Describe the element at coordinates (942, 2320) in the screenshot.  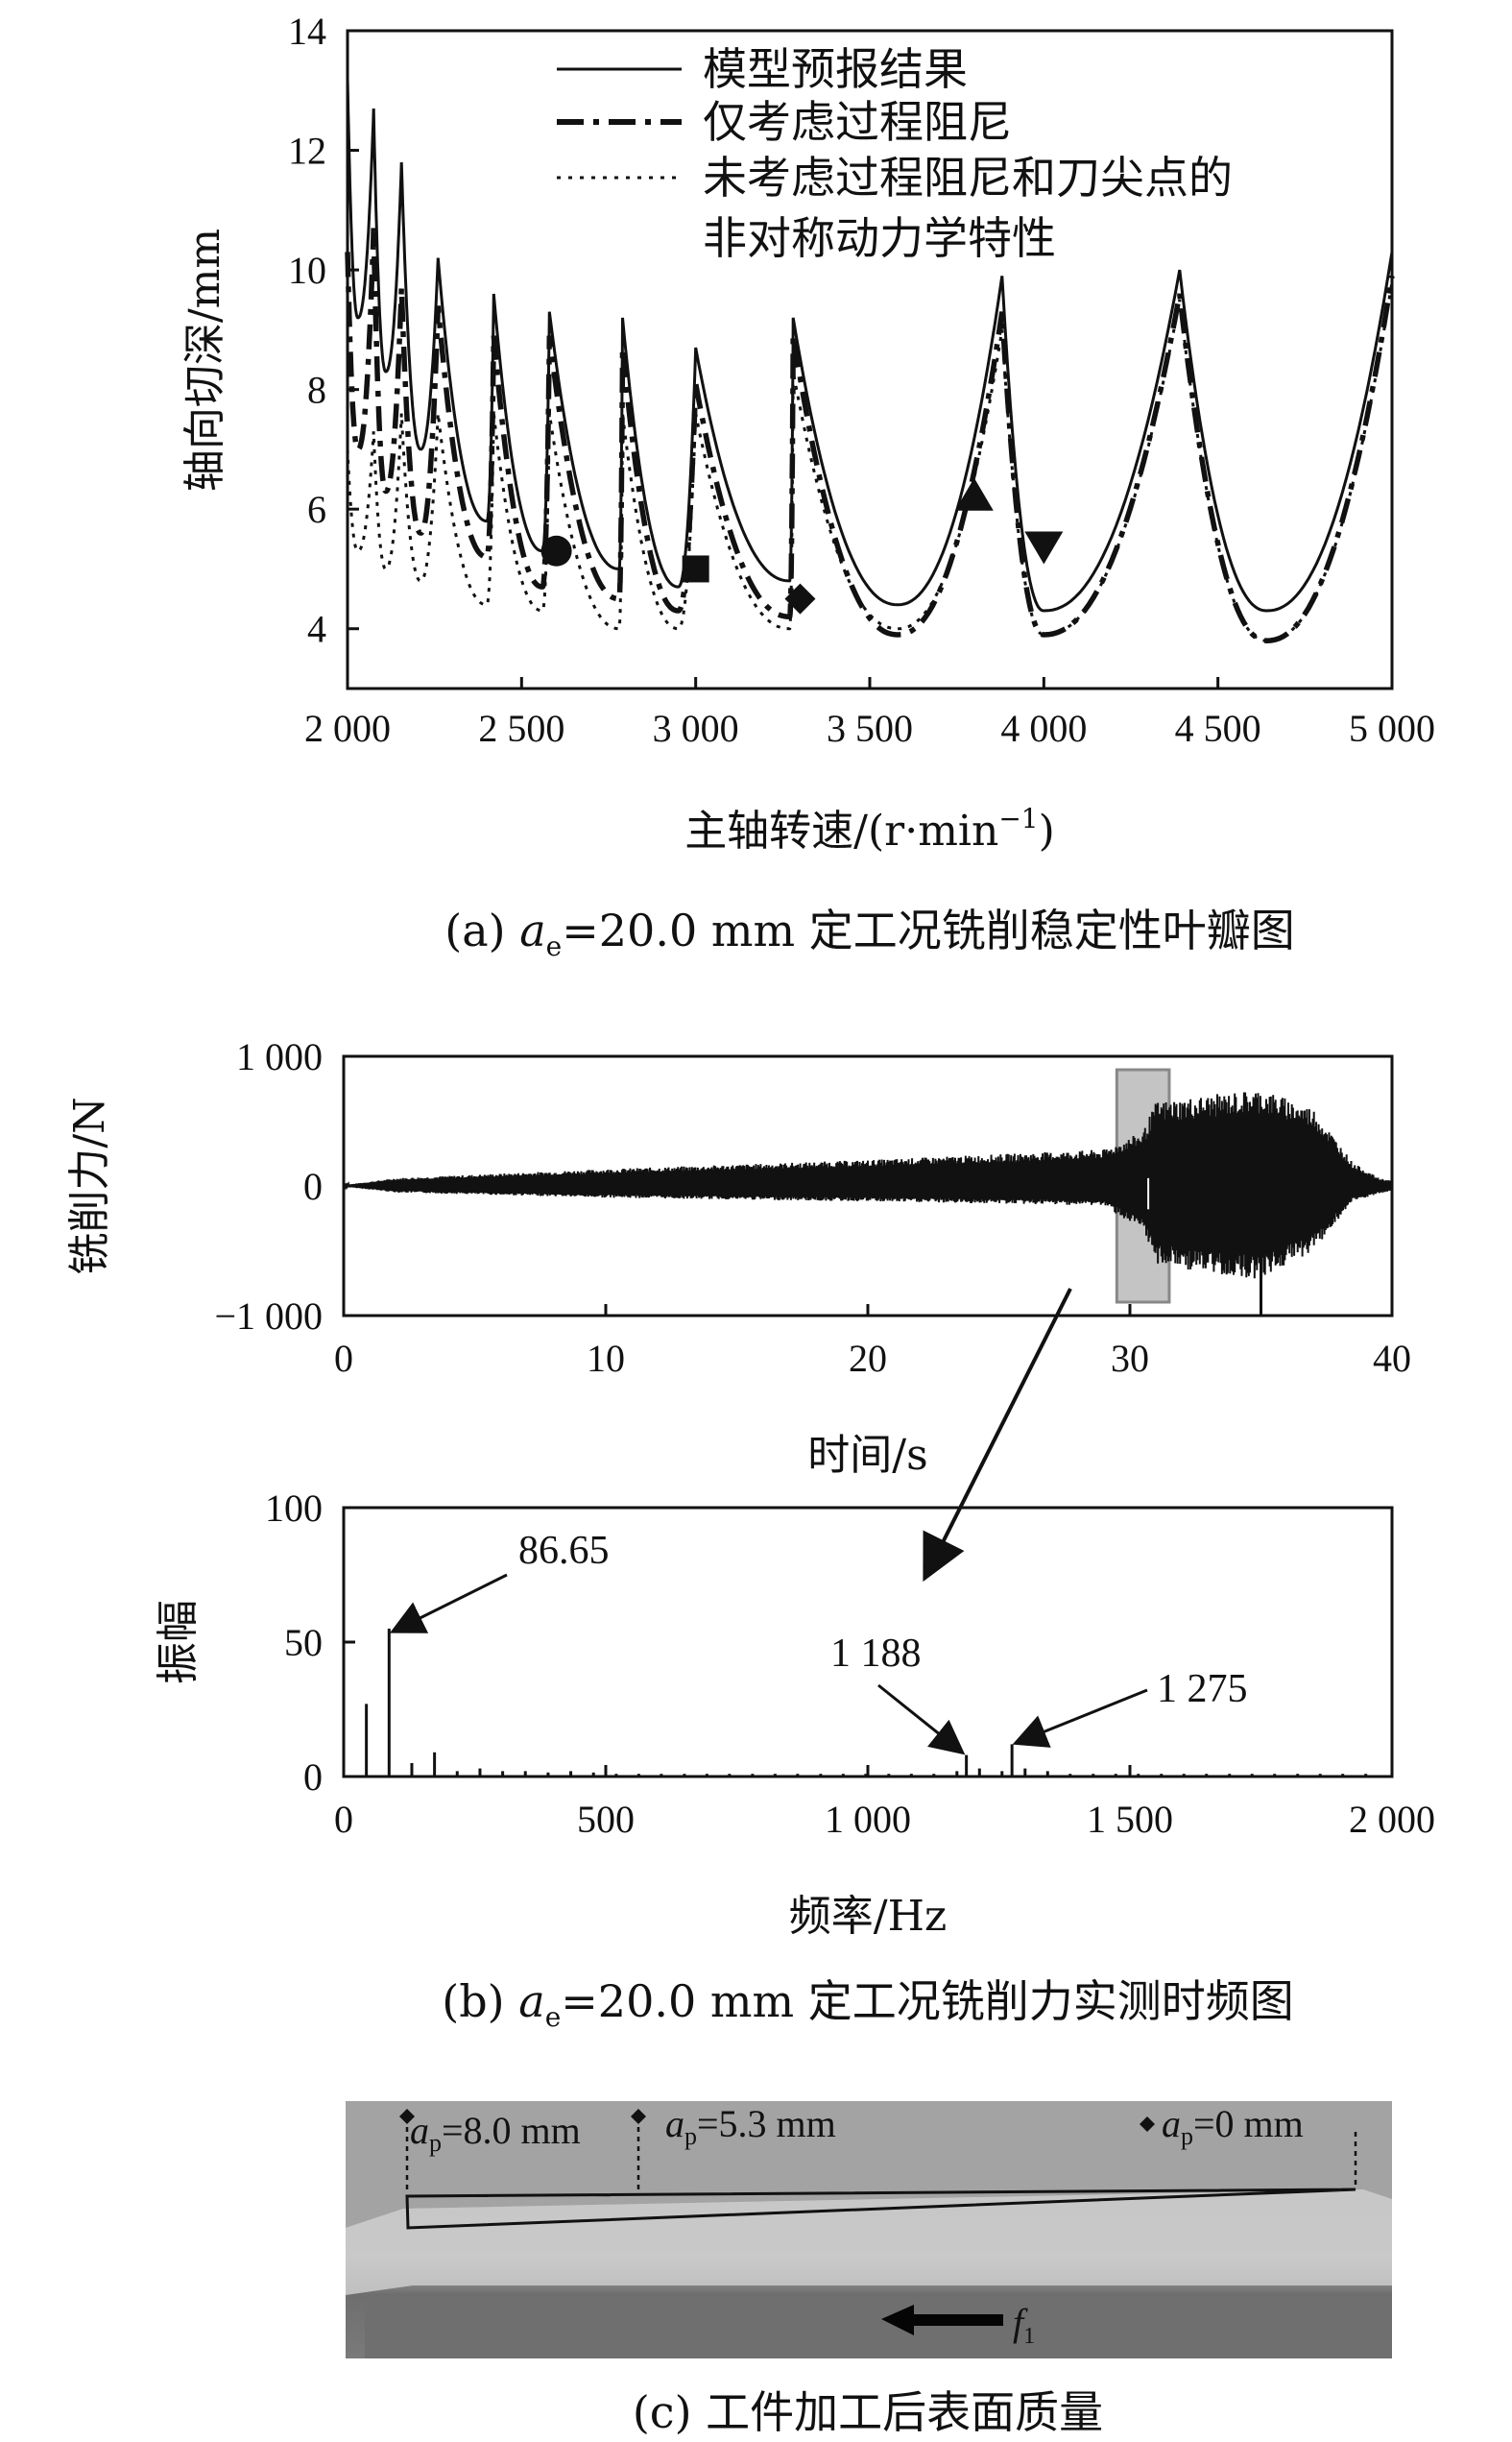
I see `feed-arrow` at that location.